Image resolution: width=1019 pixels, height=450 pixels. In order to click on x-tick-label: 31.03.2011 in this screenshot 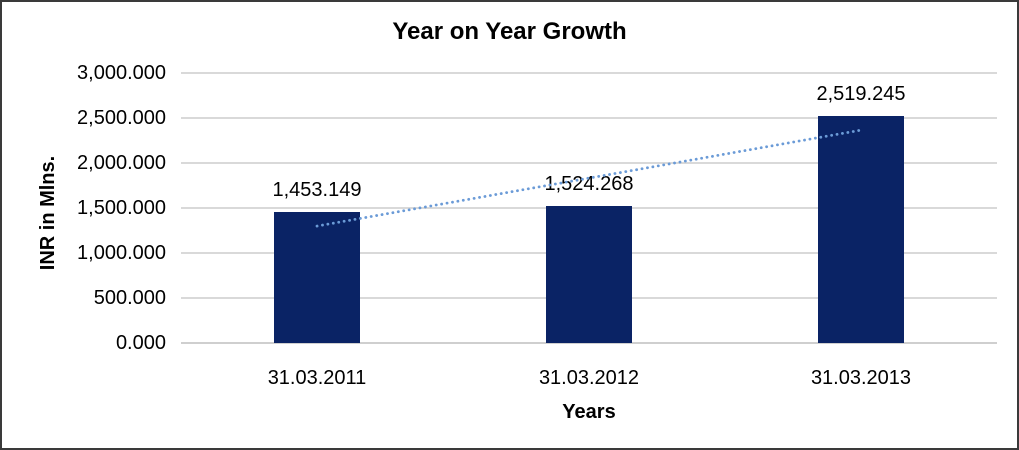, I will do `click(317, 378)`.